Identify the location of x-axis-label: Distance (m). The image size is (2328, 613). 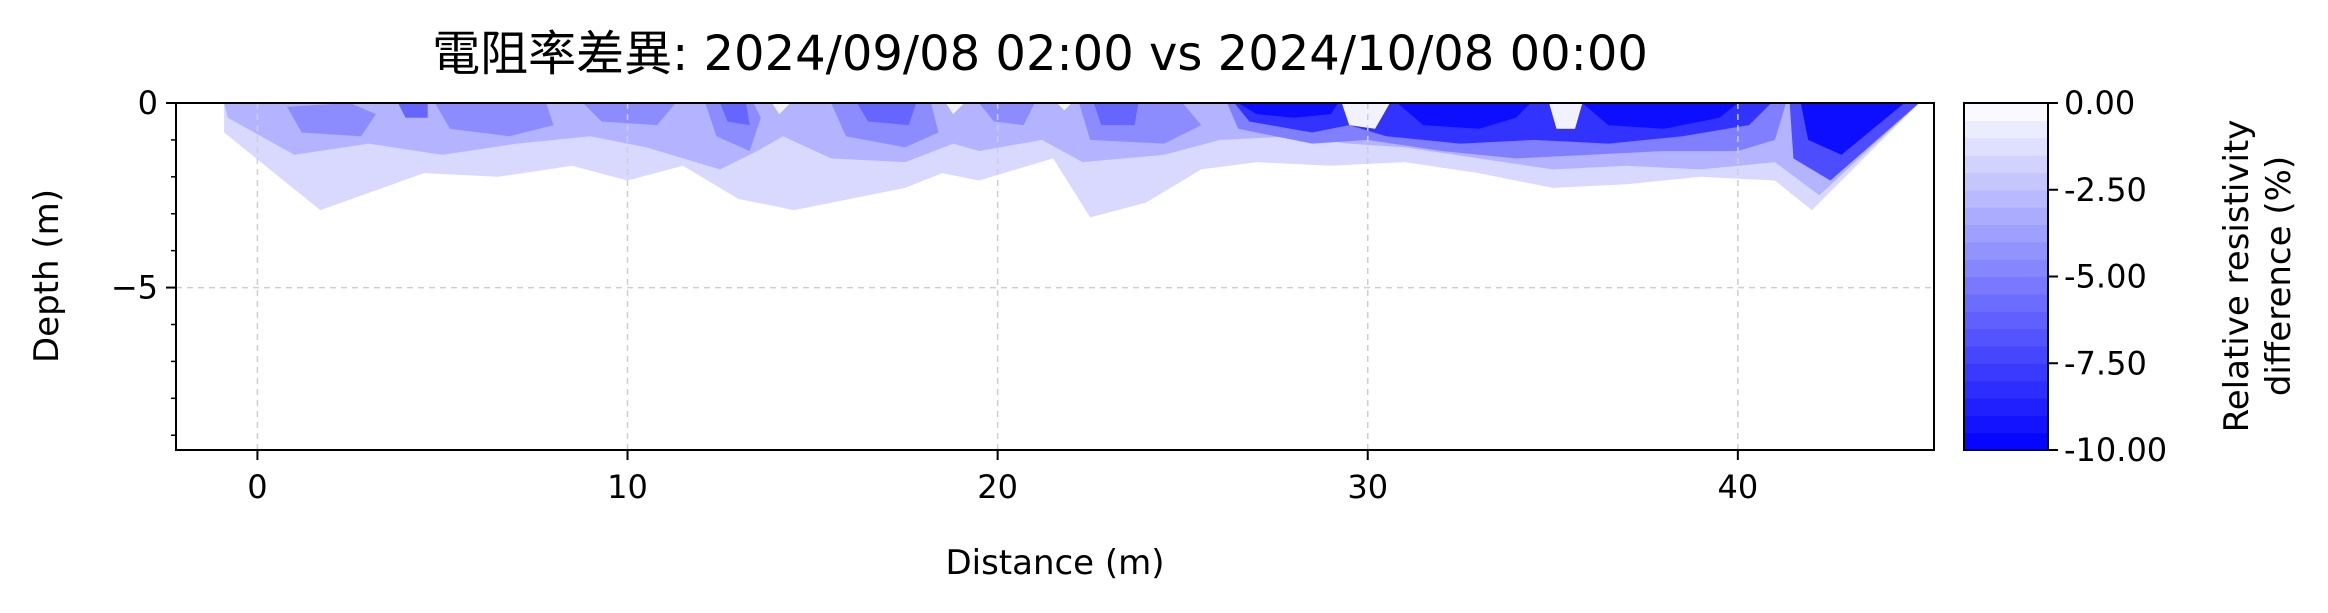
(1054, 563).